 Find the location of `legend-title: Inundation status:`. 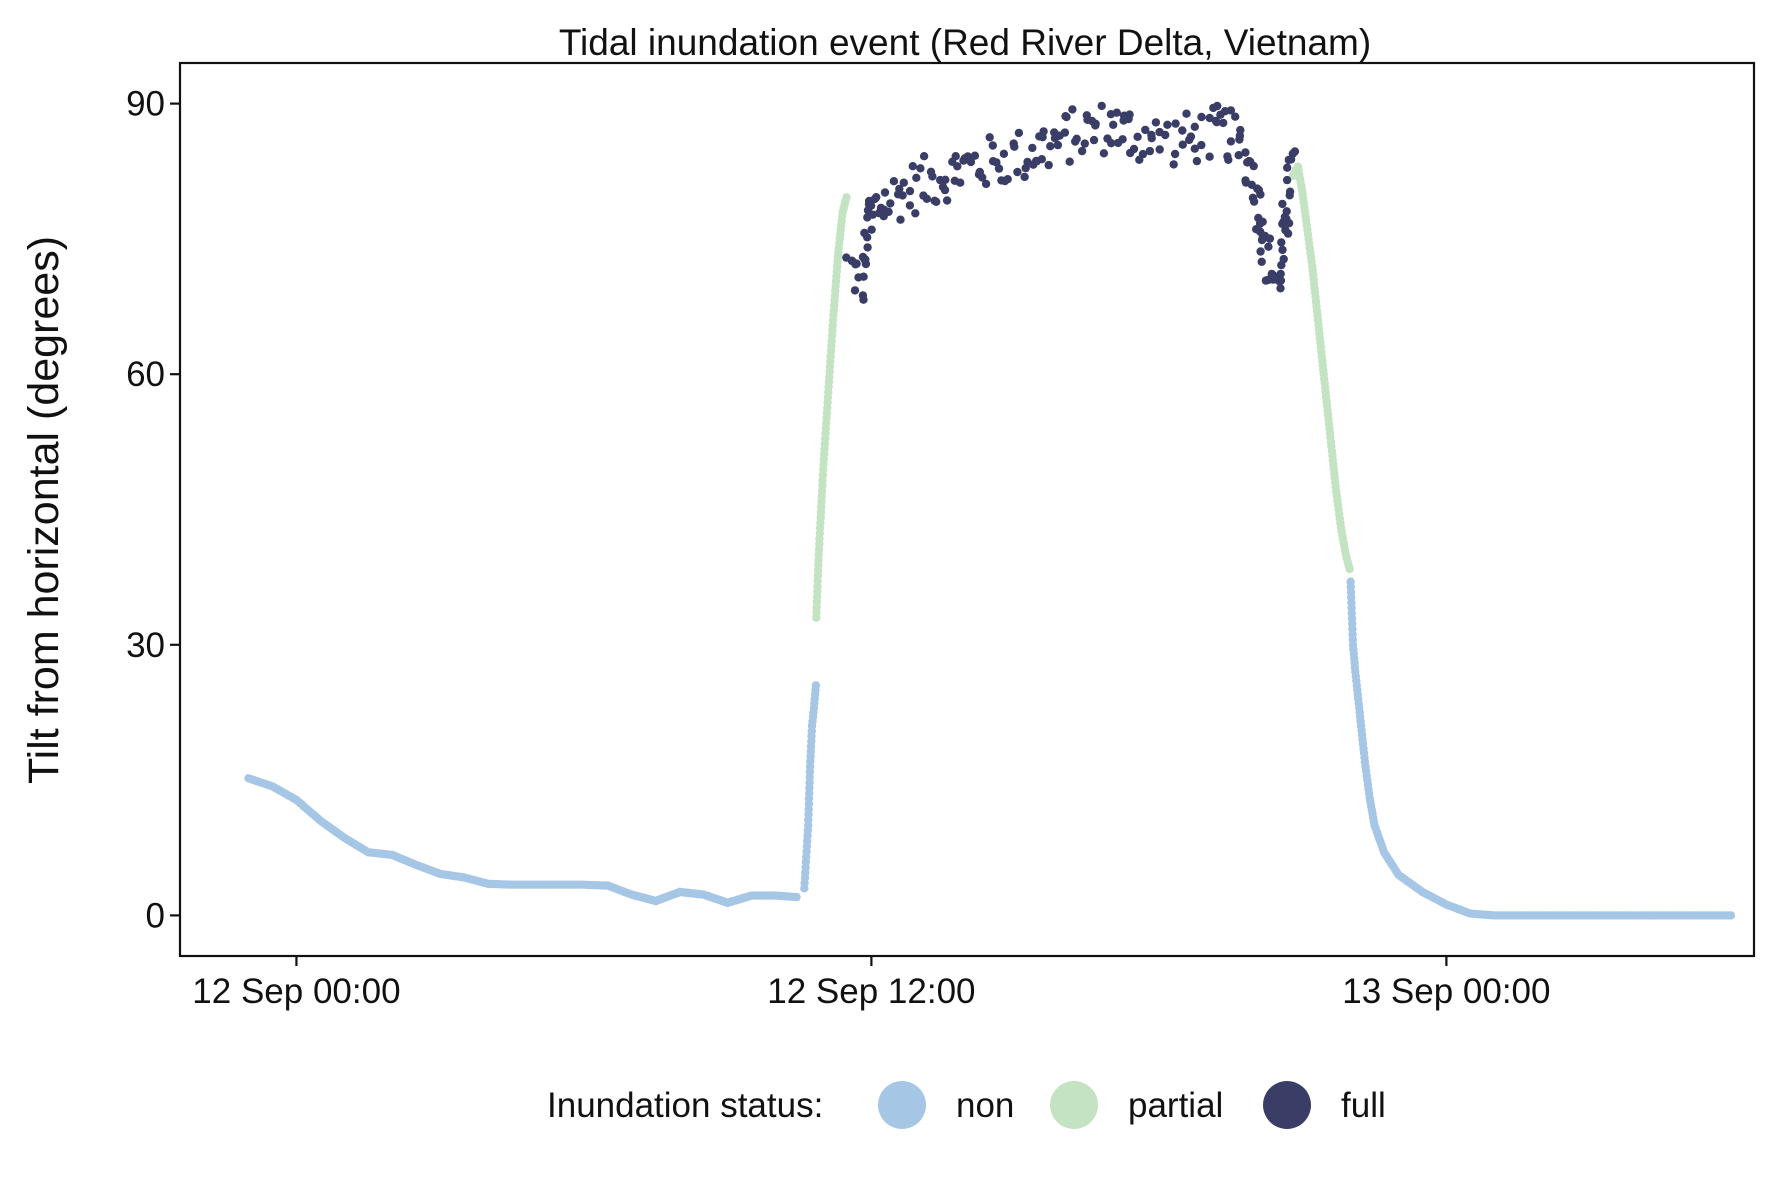

legend-title: Inundation status: is located at coordinates (685, 1105).